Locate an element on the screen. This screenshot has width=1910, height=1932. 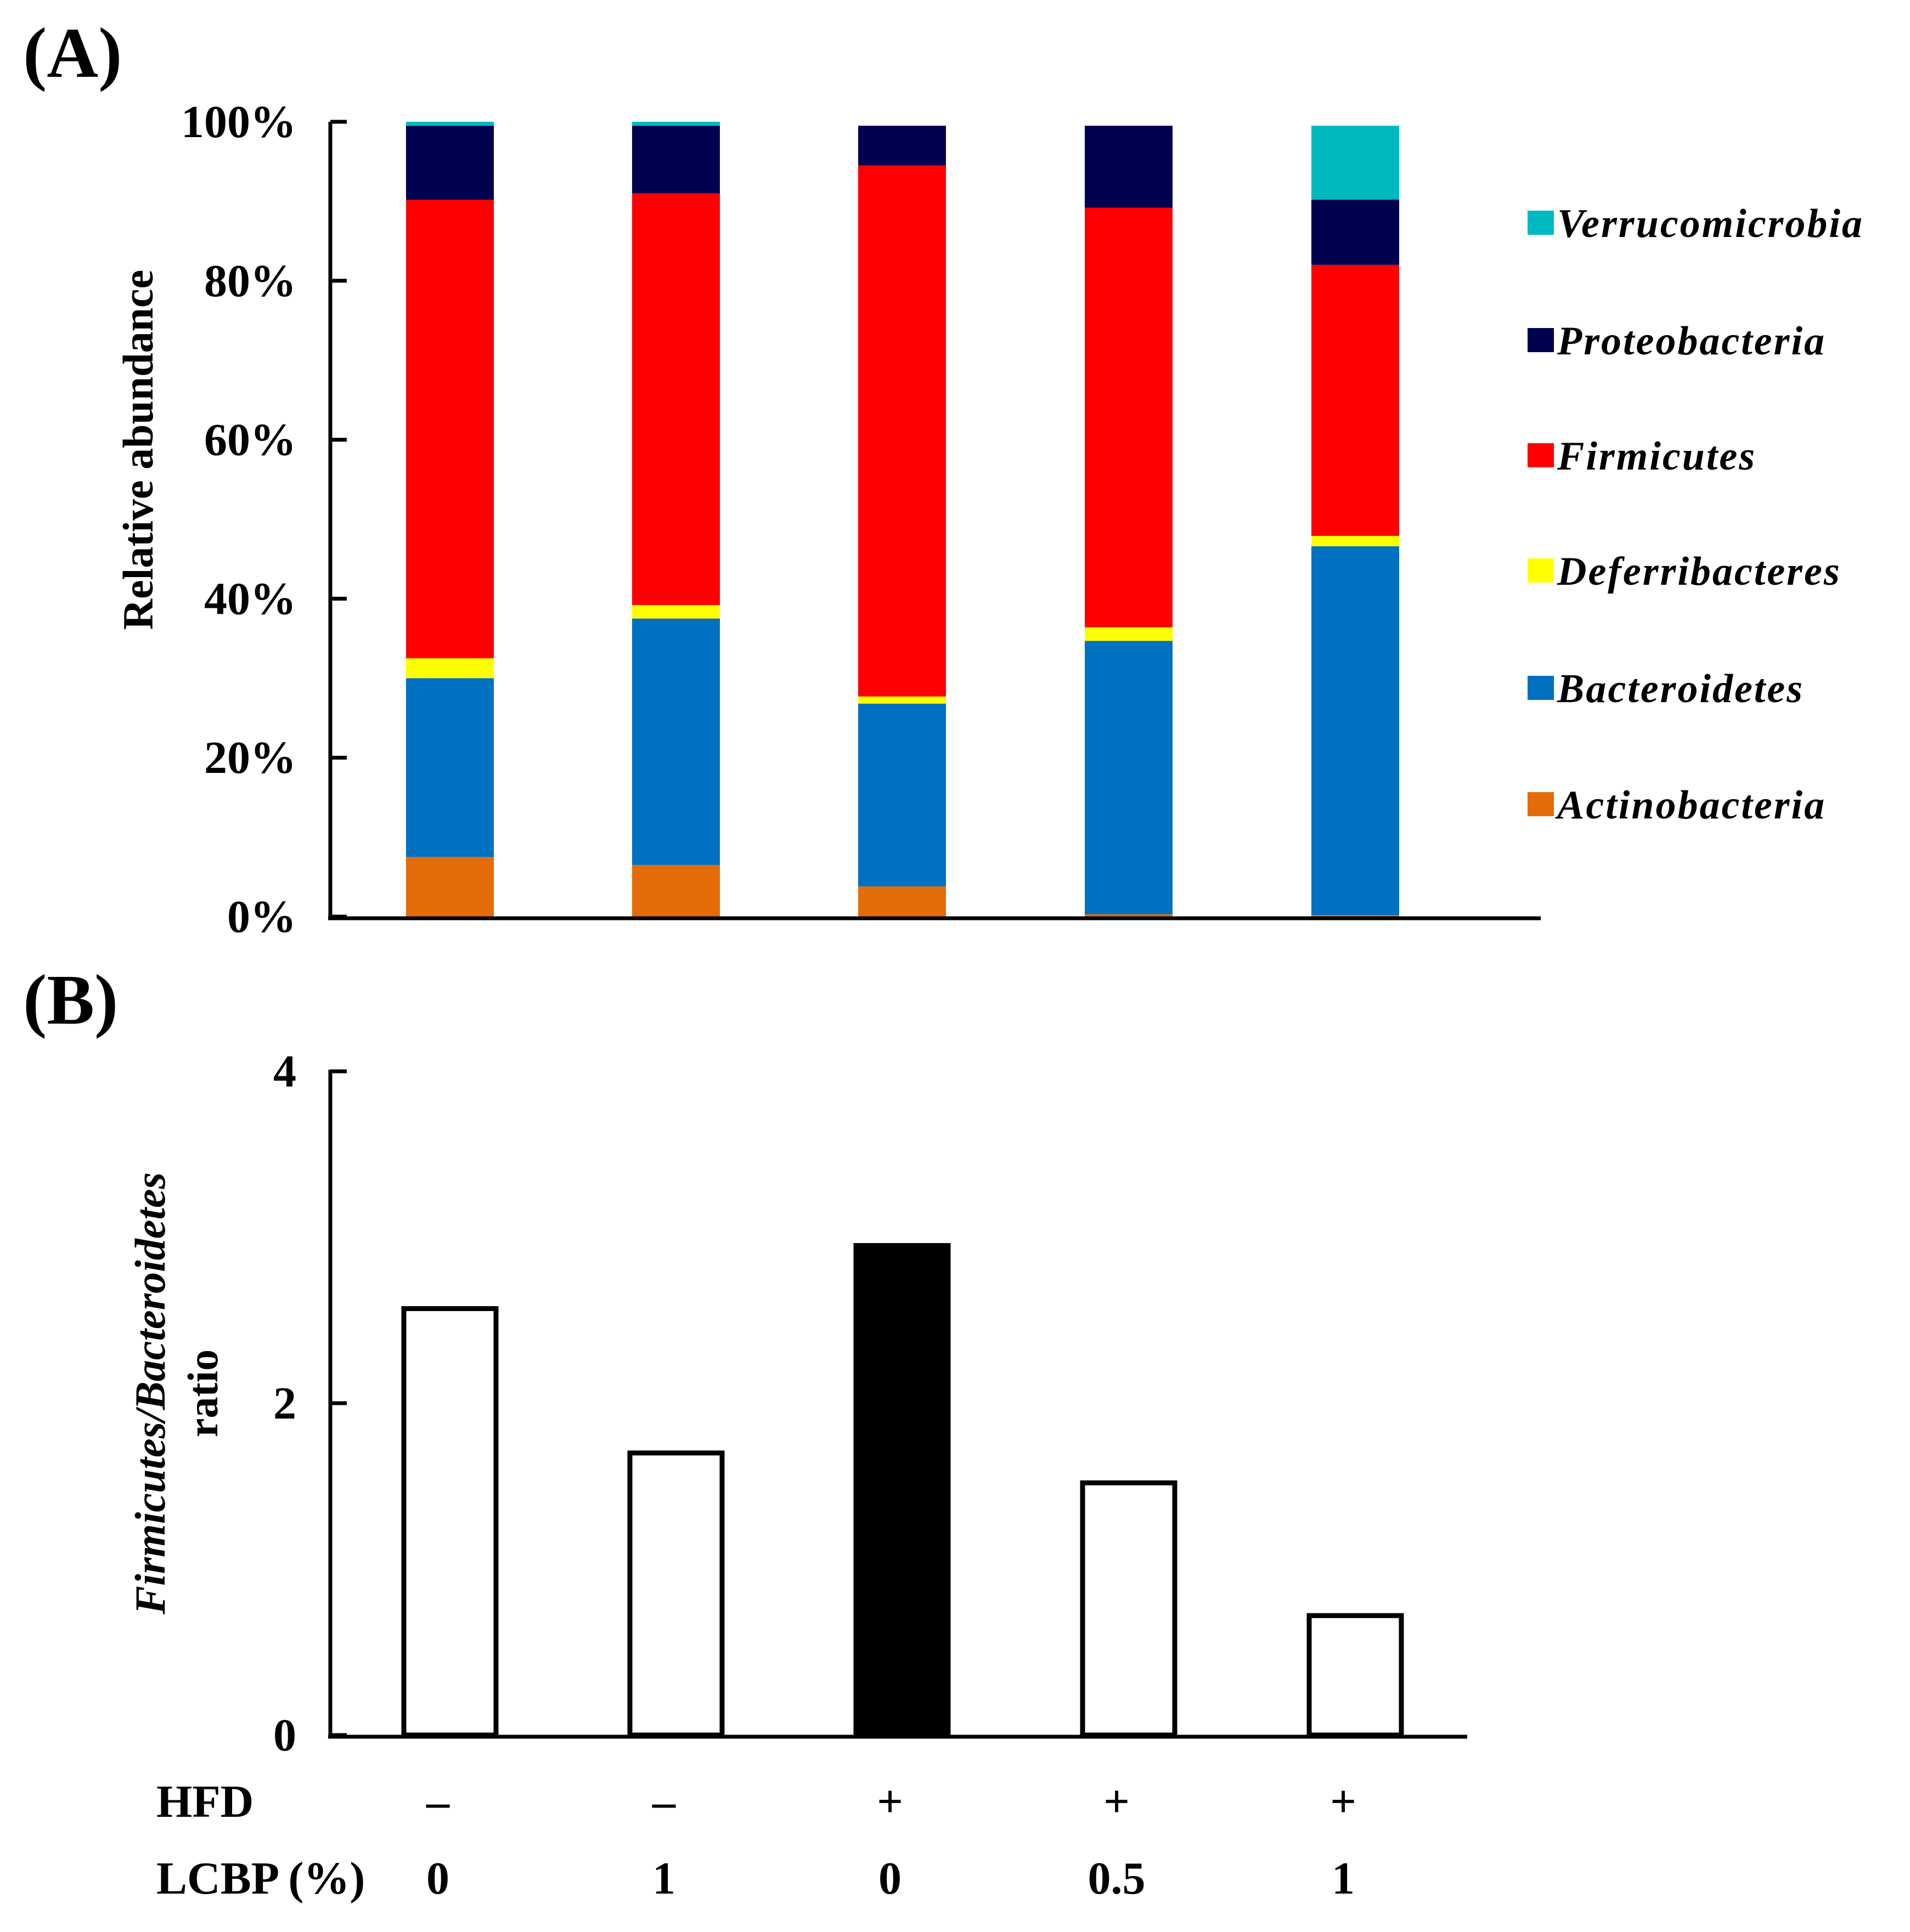
lcbp-row-label: LCBP (%) is located at coordinates (260, 1878).